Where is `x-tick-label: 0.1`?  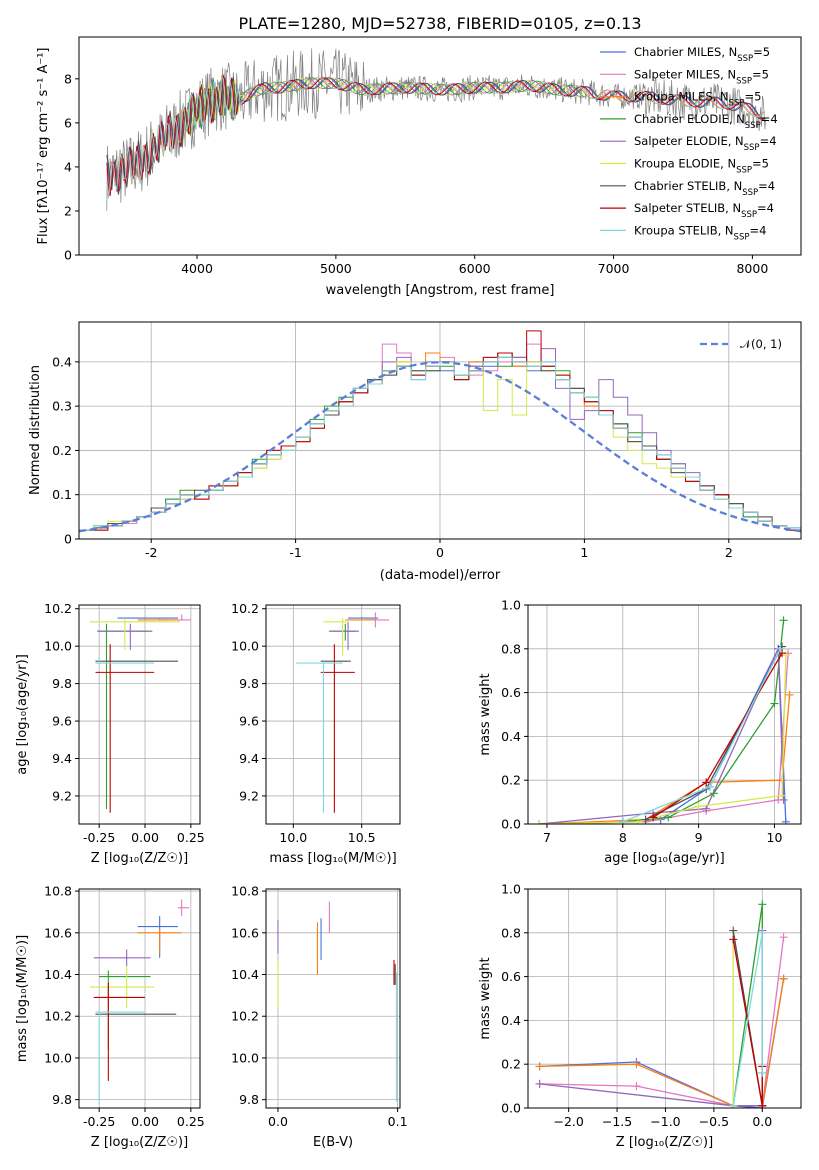 x-tick-label: 0.1 is located at coordinates (398, 1121).